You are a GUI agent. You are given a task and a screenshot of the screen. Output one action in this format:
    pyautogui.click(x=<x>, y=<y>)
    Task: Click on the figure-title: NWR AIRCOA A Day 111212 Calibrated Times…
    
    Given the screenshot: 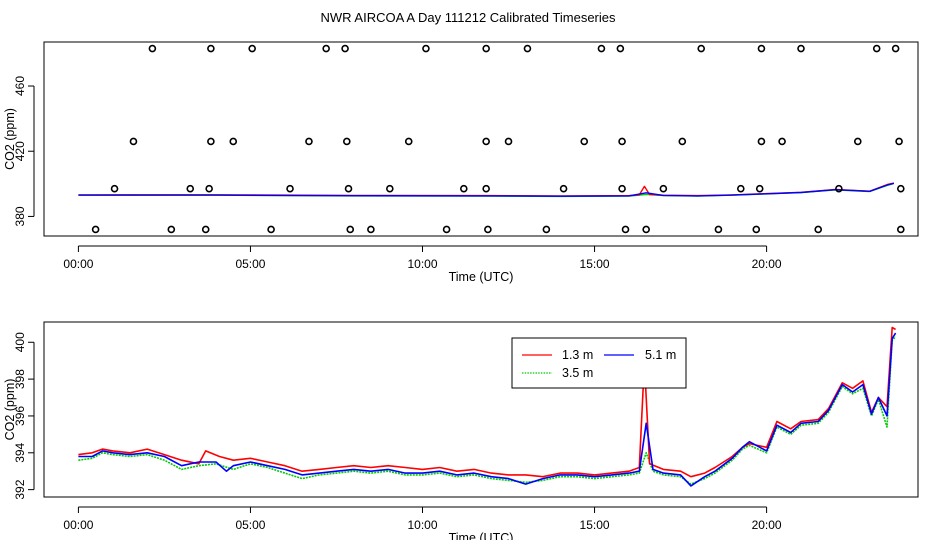 What is the action you would take?
    pyautogui.click(x=468, y=17)
    